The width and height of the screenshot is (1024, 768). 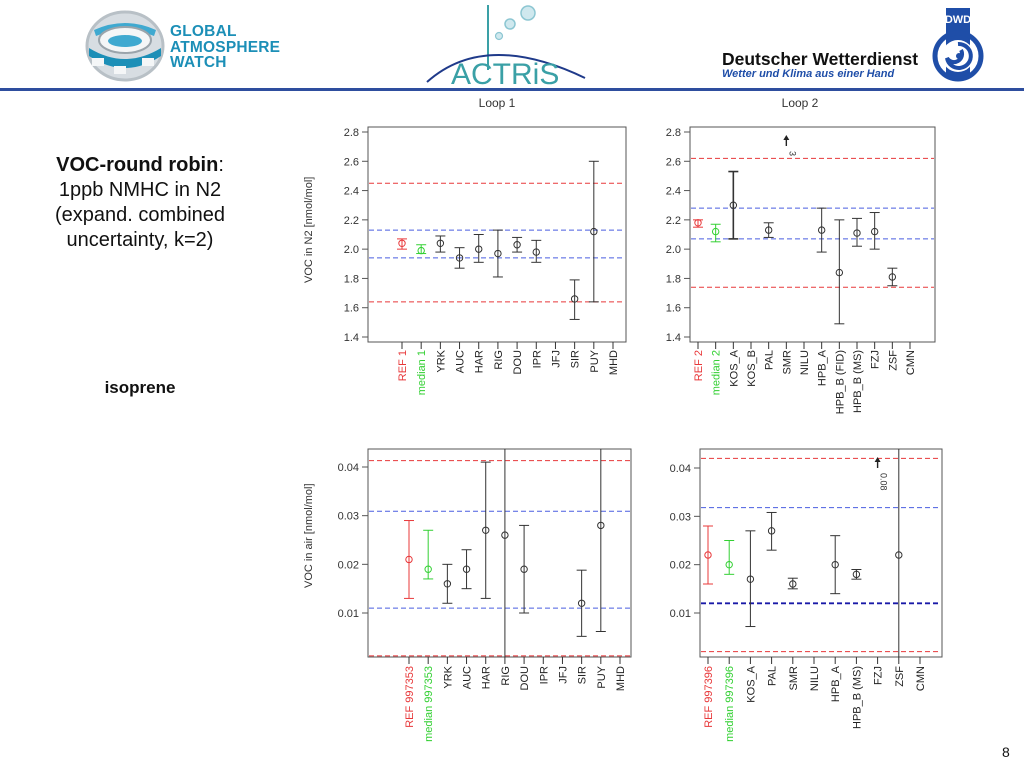 I want to click on chart-title: Loop 1, so click(x=497, y=103).